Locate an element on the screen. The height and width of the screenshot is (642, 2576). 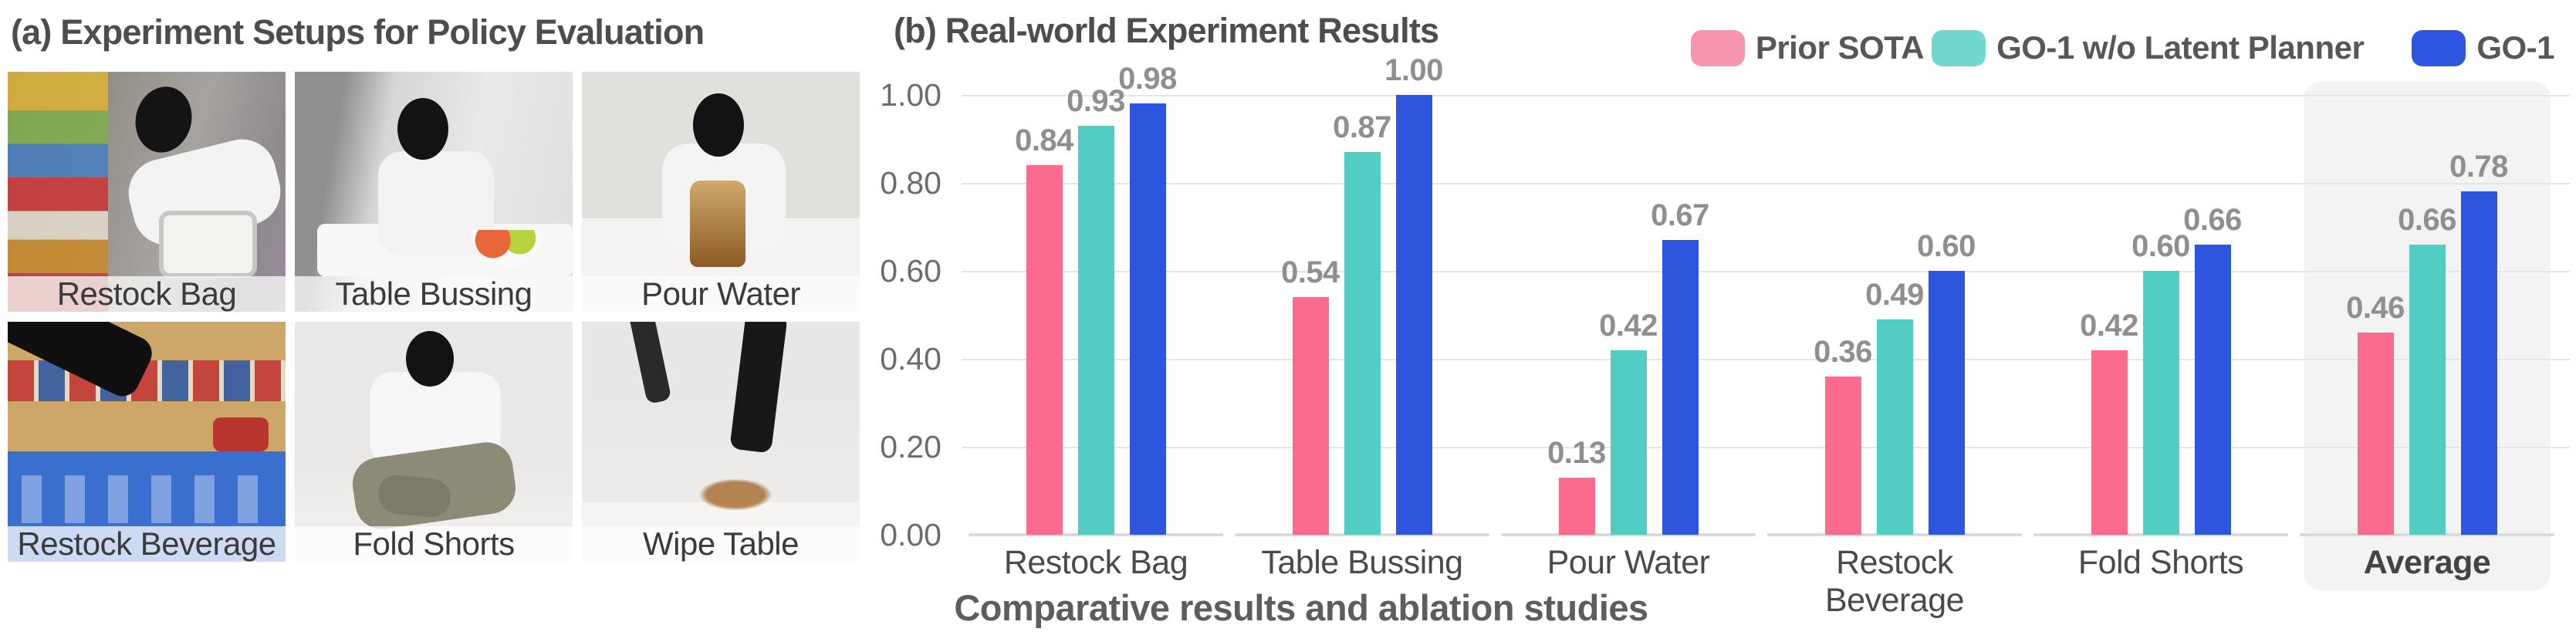
snack-shelf-art is located at coordinates (58, 192).